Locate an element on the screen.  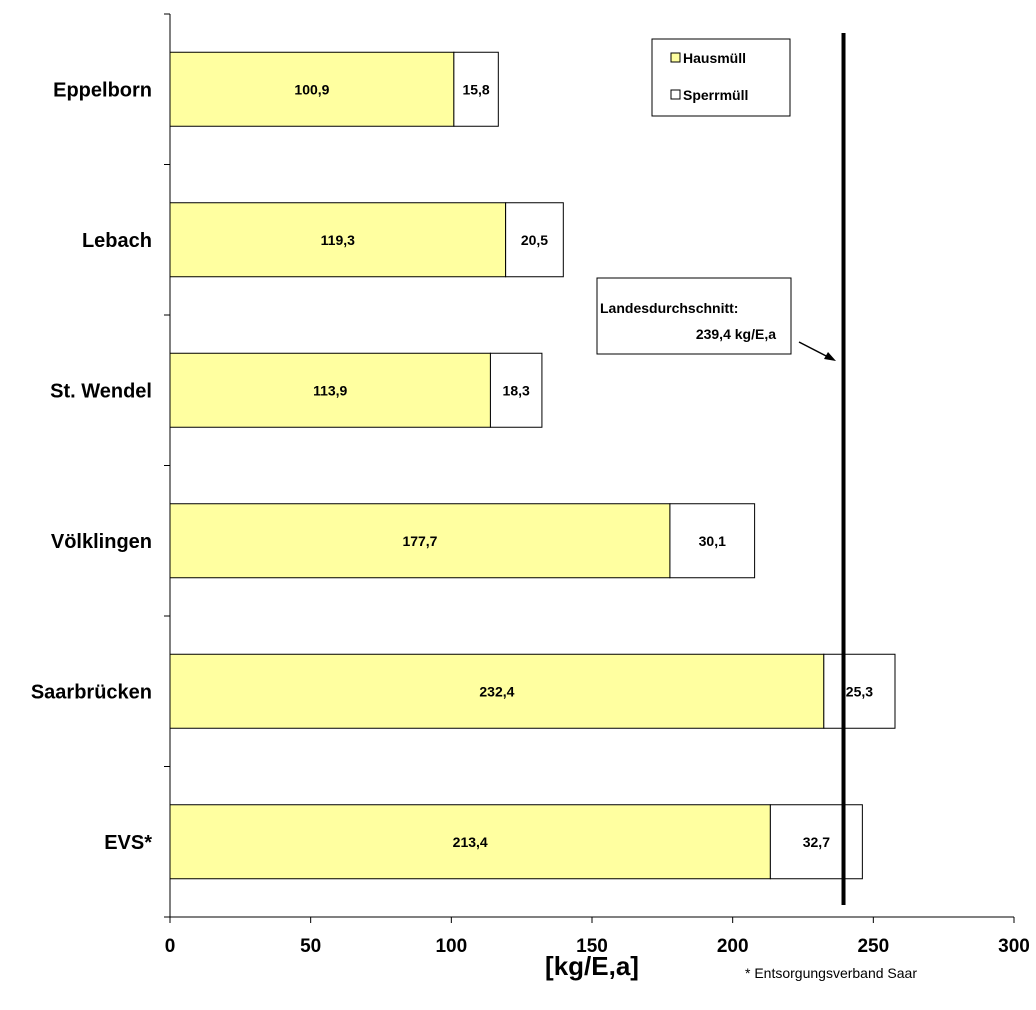
data-label-sperrmuell: 18,3 is located at coordinates (516, 390).